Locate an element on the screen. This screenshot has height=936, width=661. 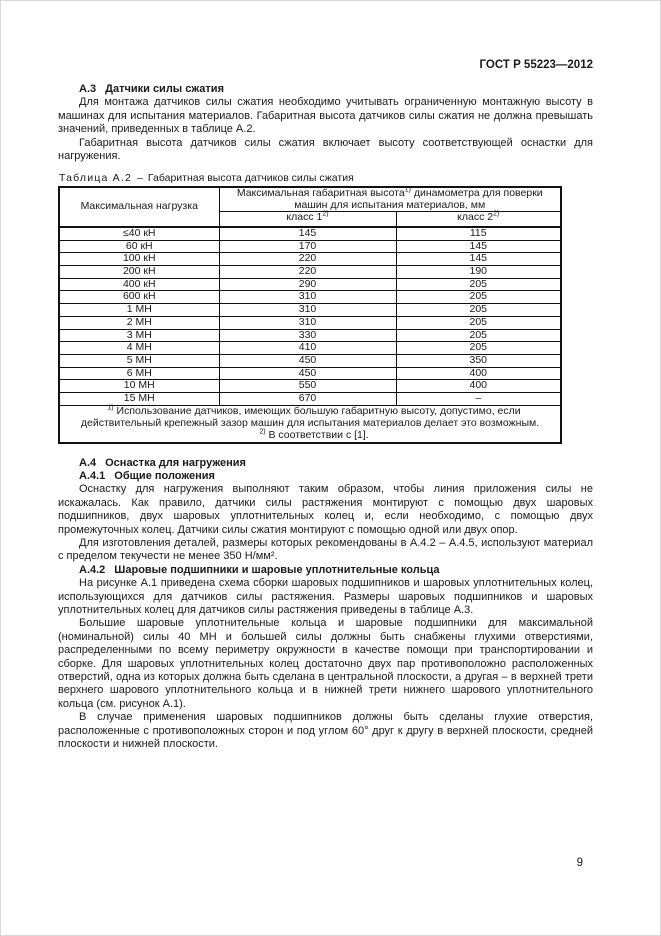
table-row: 3 МН 330 205 is located at coordinates (310, 335).